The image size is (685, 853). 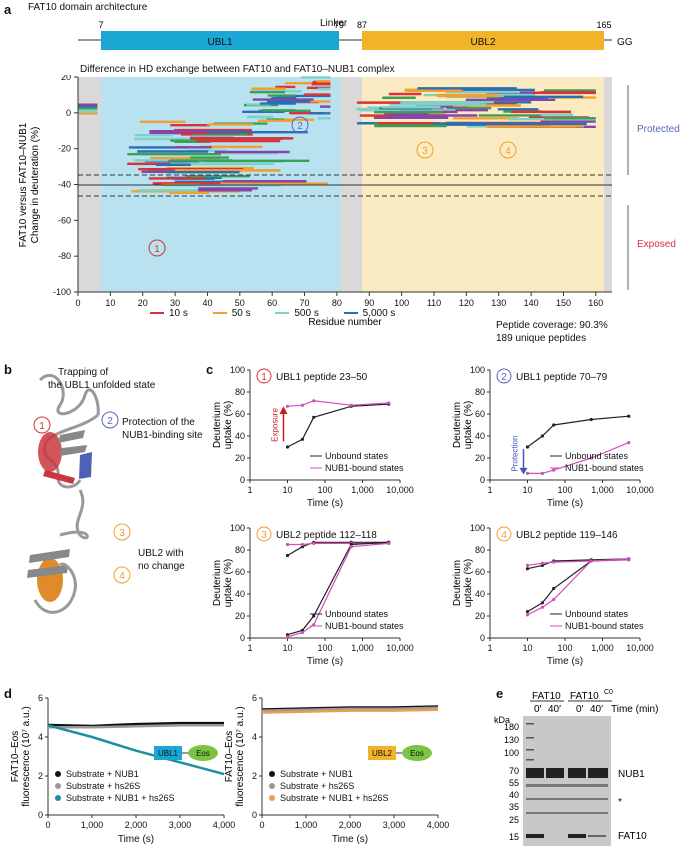 I want to click on hdx-xlabel: Residue number, so click(x=345, y=322).